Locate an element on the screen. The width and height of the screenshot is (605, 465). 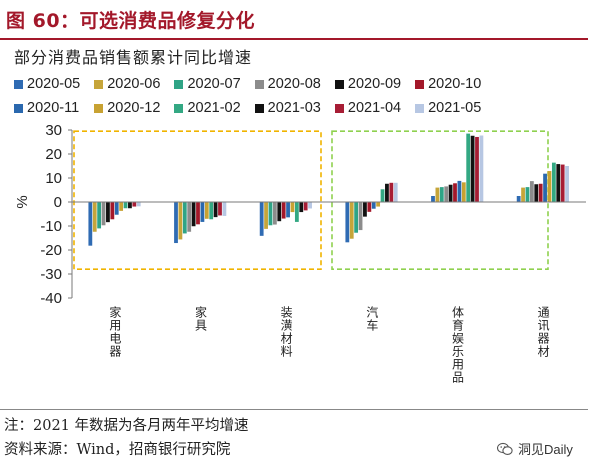
legend-label: 2021-03 is located at coordinates (294, 108).